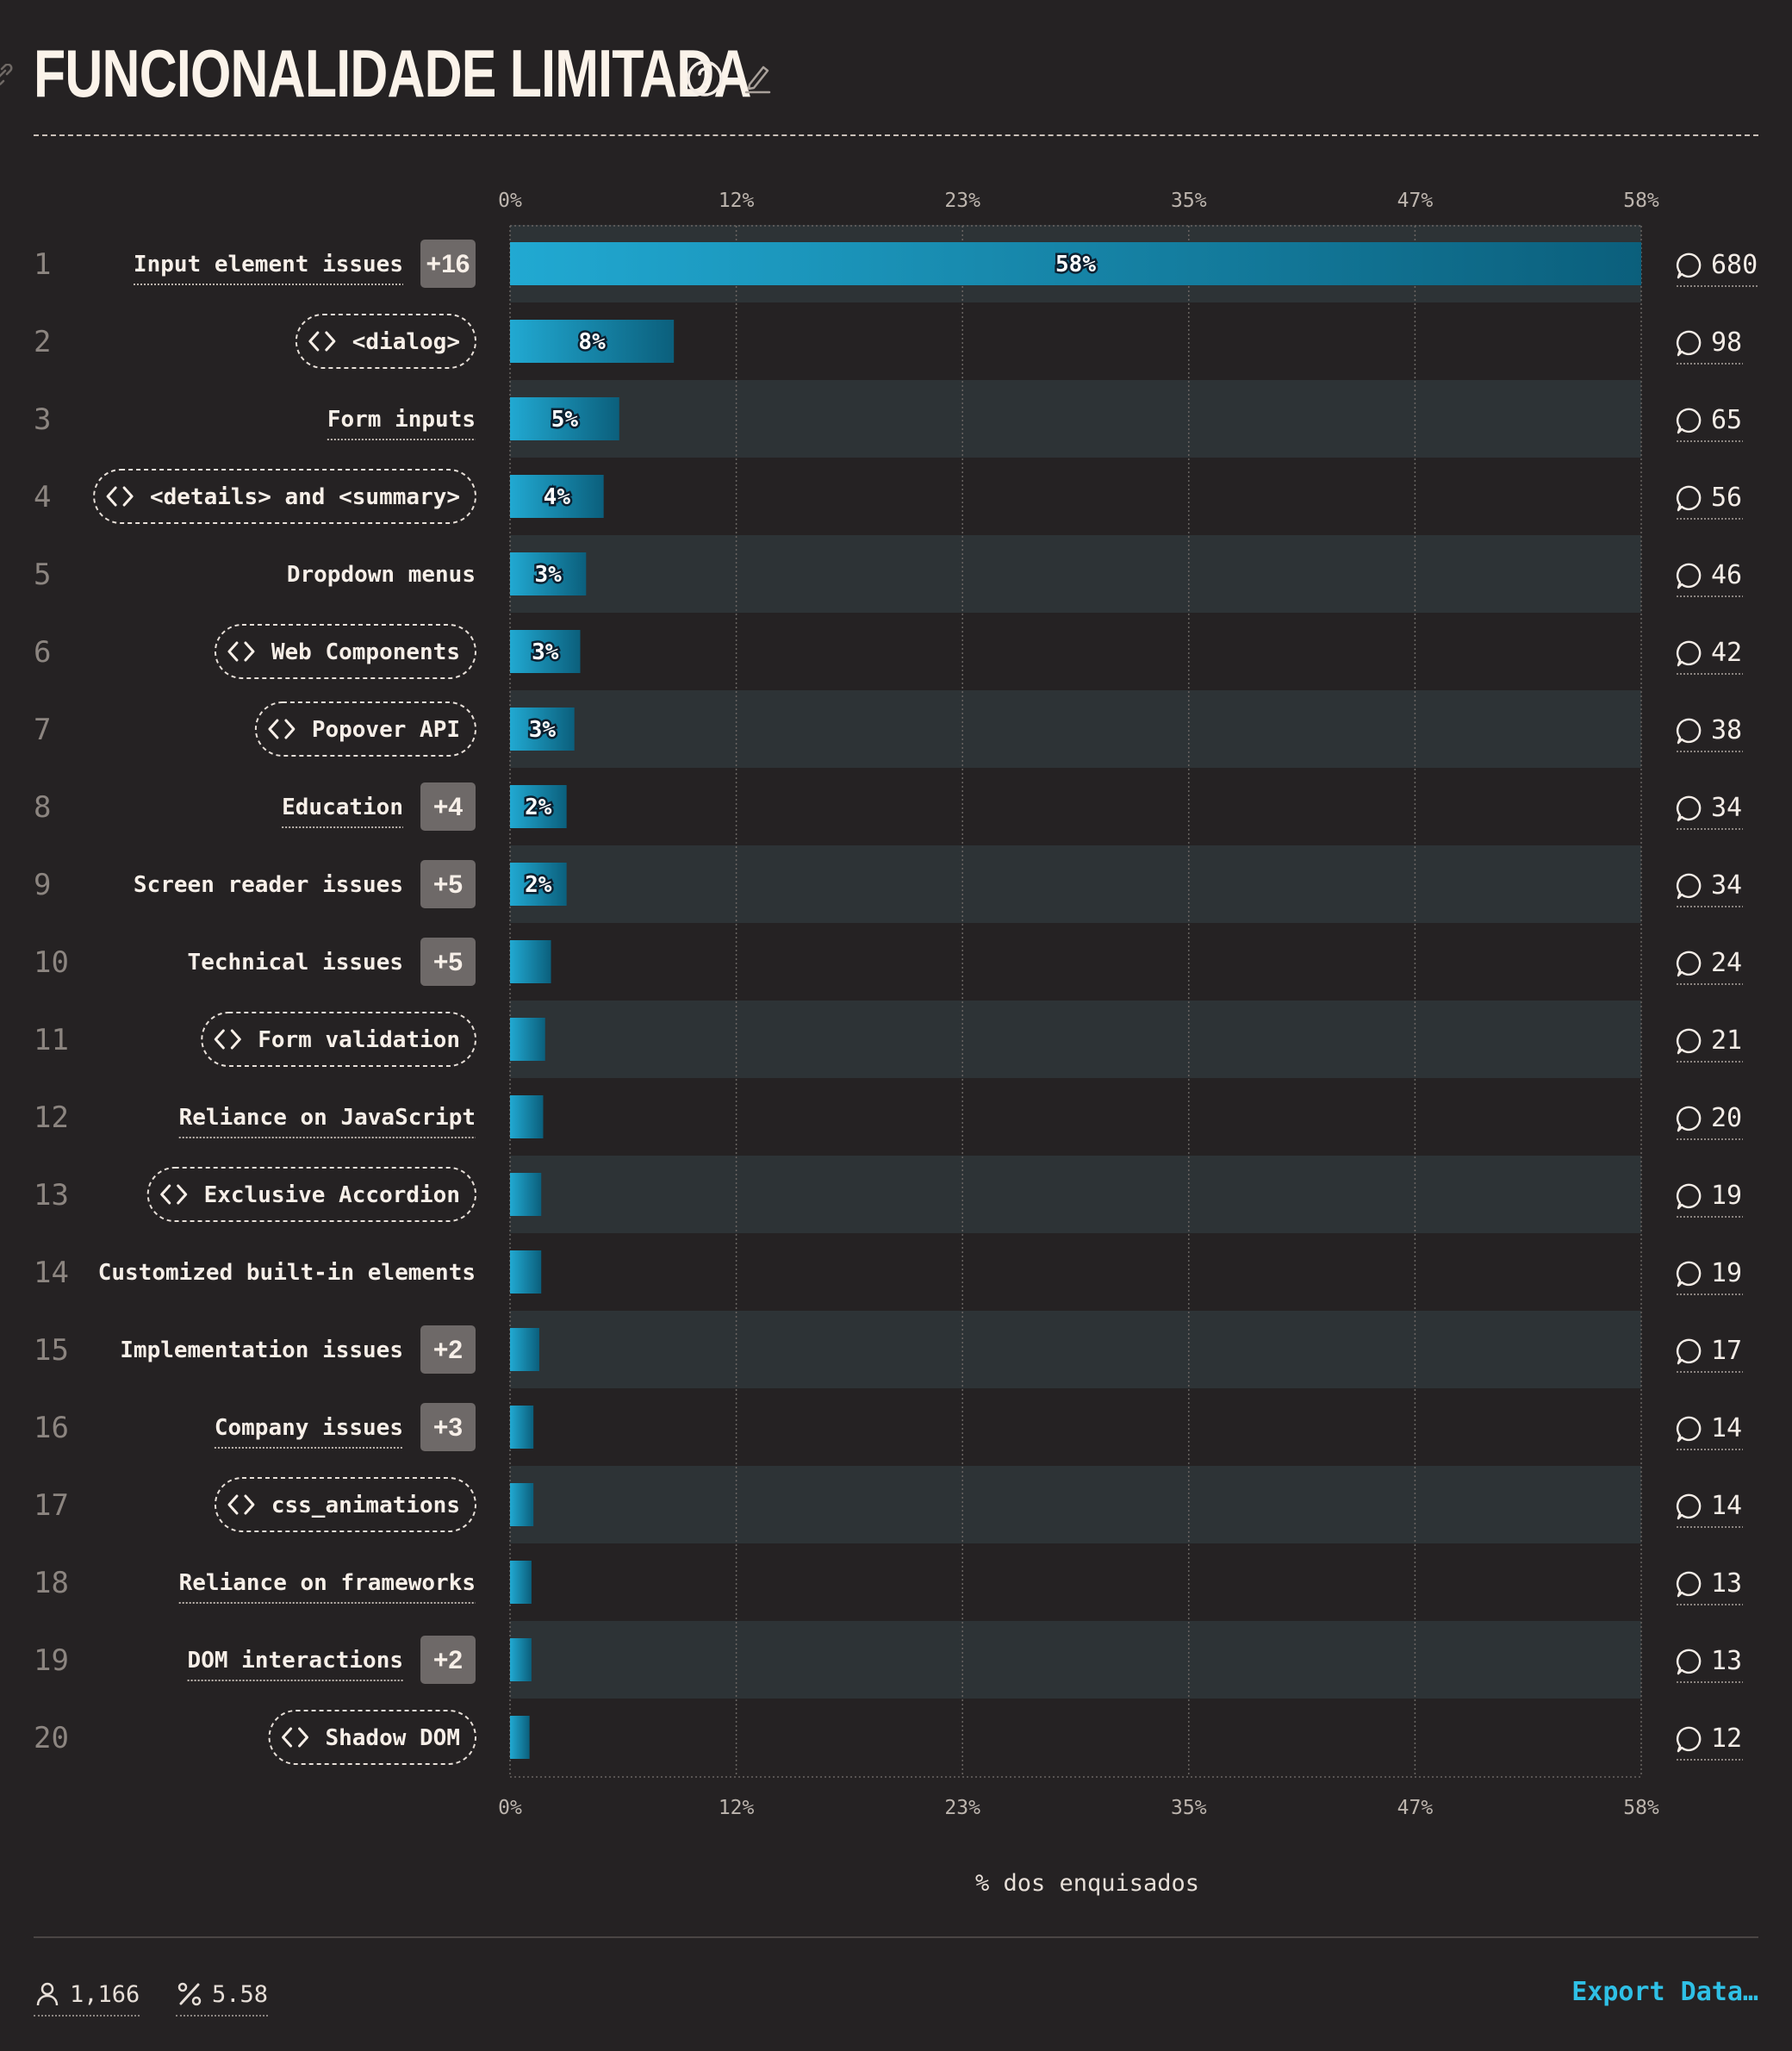  What do you see at coordinates (759, 77) in the screenshot?
I see `edit-pencil-icon` at bounding box center [759, 77].